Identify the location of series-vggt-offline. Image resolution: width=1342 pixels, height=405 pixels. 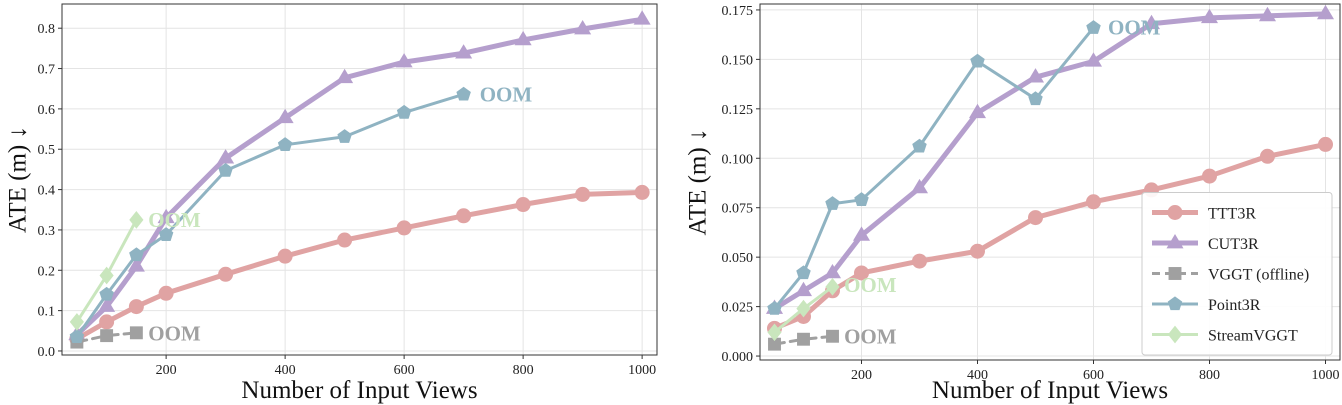
(803, 340).